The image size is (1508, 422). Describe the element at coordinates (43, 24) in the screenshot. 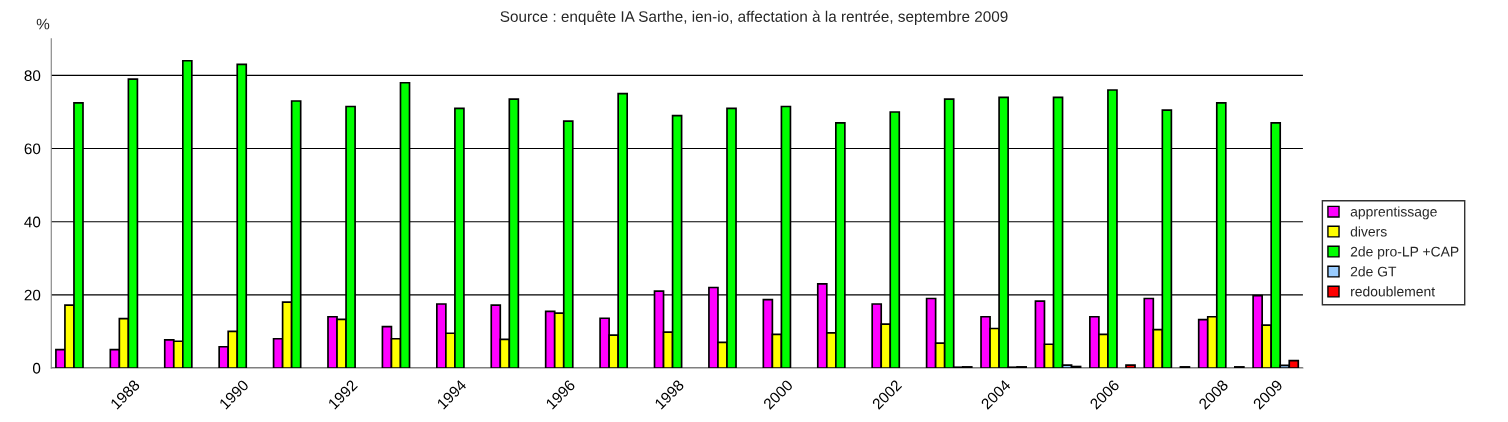

I see `y-axis-title: %` at that location.